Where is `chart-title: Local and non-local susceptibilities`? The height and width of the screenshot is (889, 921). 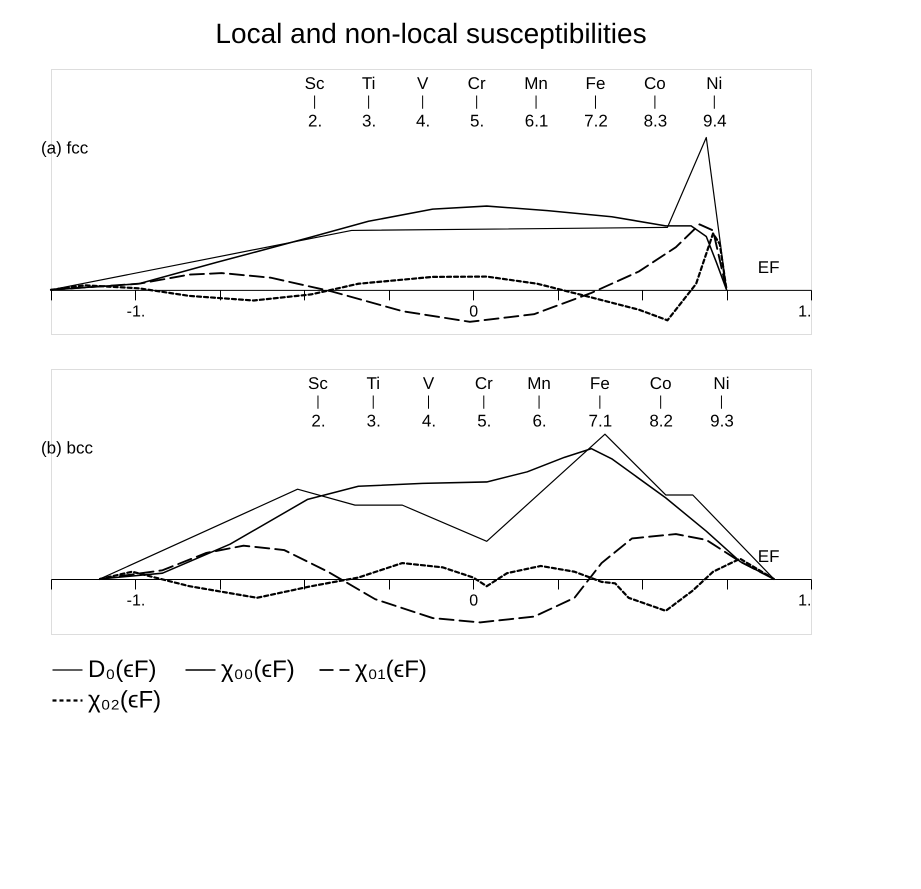
chart-title: Local and non-local susceptibilities is located at coordinates (431, 33).